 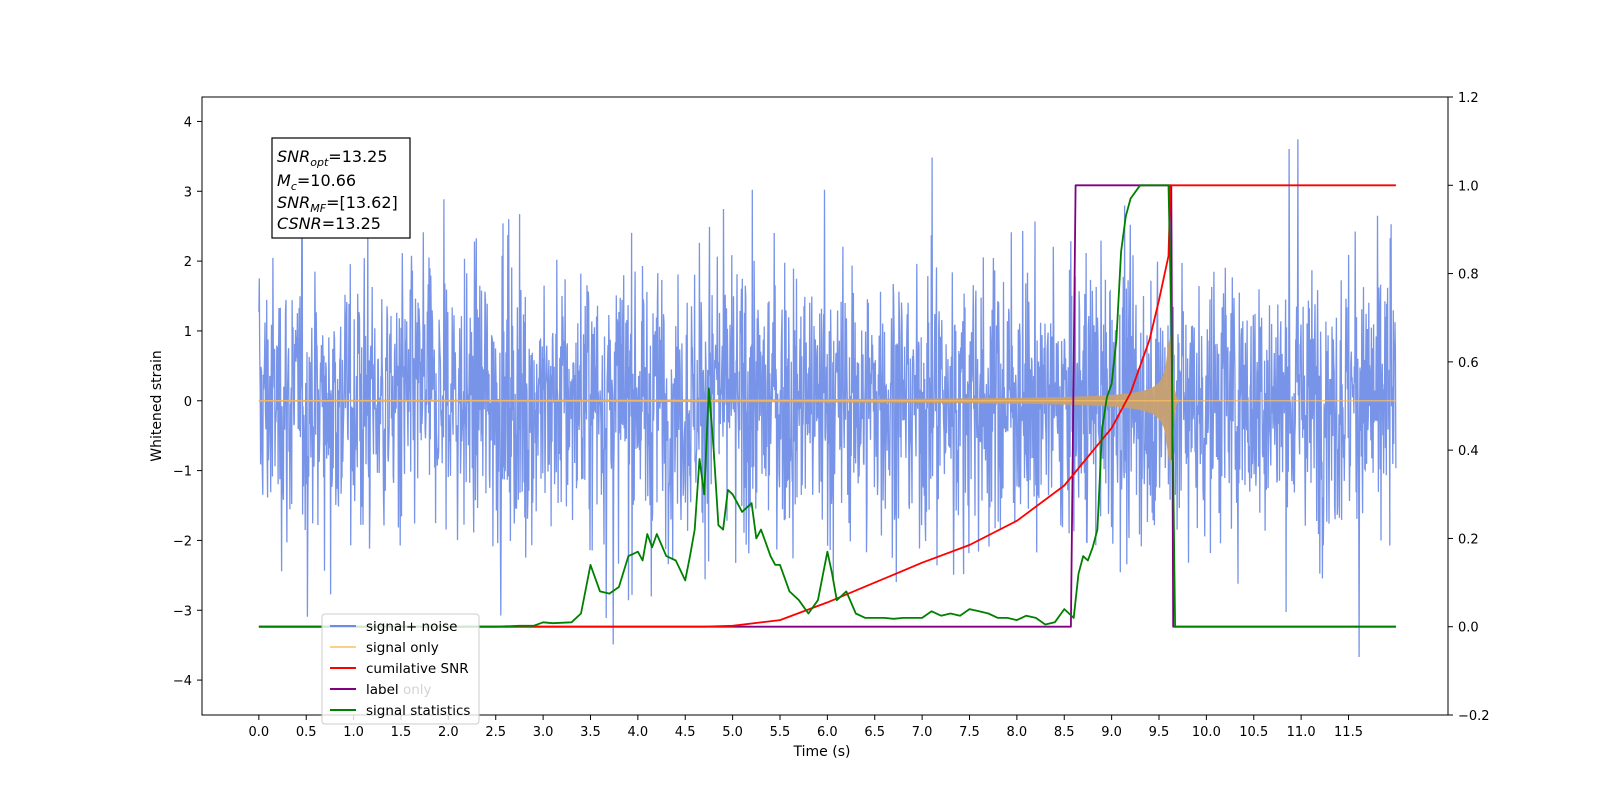 I want to click on x-tick-label: 4.5, so click(x=685, y=732).